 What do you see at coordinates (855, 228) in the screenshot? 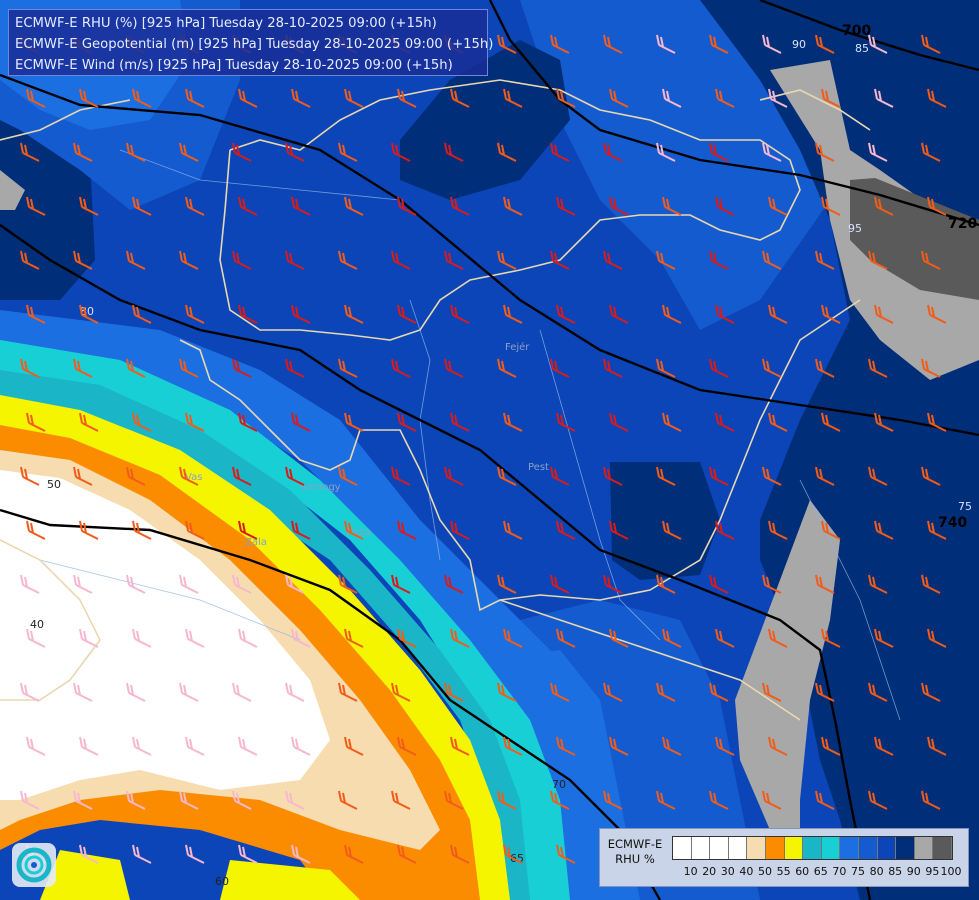
I see `rhu-label-95: 95` at bounding box center [855, 228].